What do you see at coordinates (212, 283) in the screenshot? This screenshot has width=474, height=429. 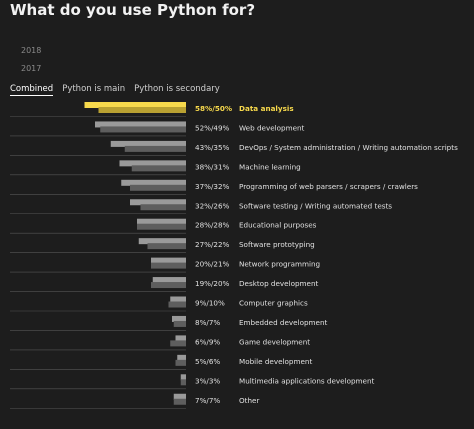 I see `value-label: 19%/20%` at bounding box center [212, 283].